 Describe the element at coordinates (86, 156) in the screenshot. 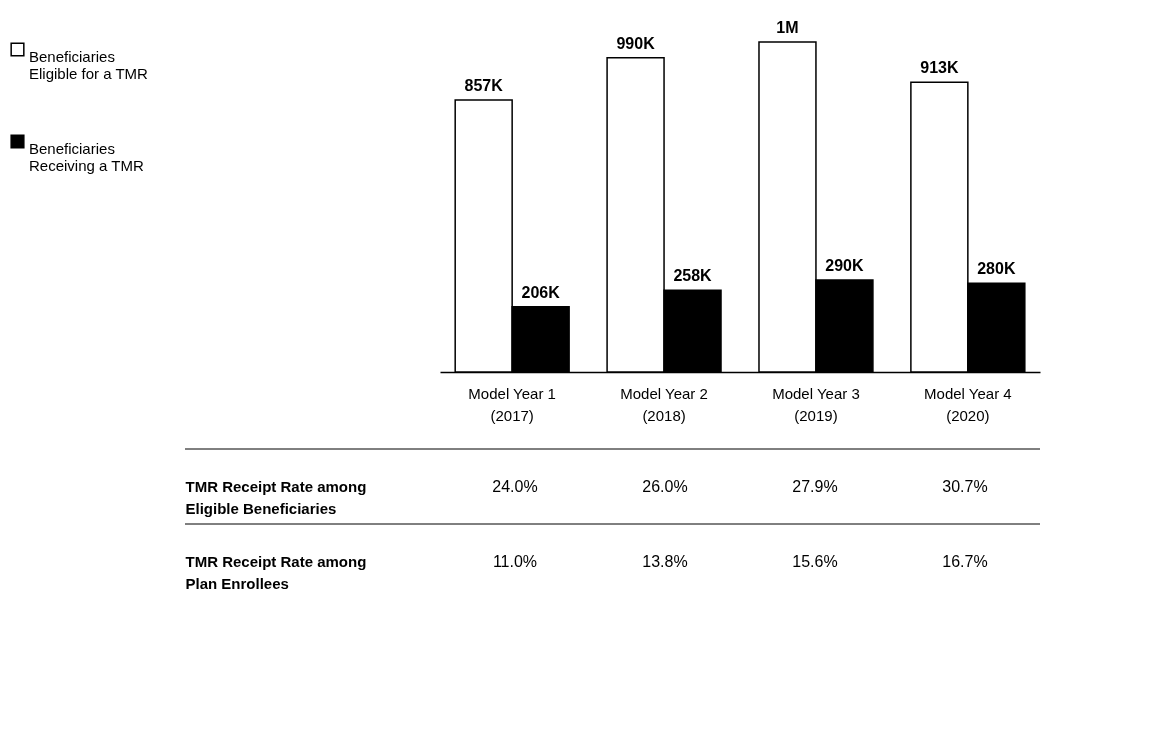

I see `legend-label: Beneficiaries Receiving a TMR` at that location.